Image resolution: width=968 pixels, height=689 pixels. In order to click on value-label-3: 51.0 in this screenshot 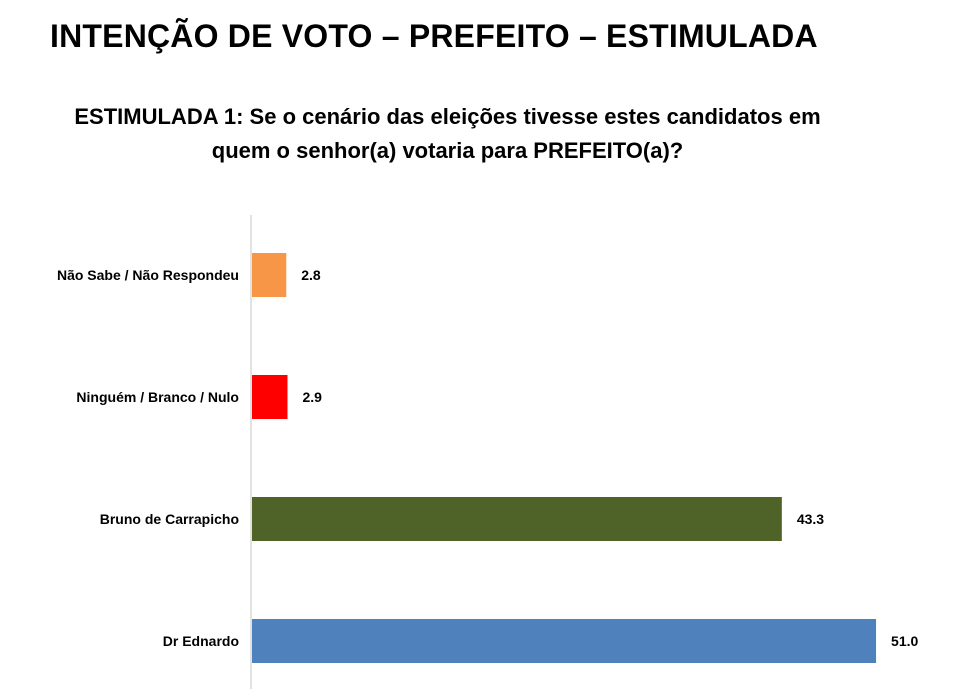, I will do `click(904, 641)`.